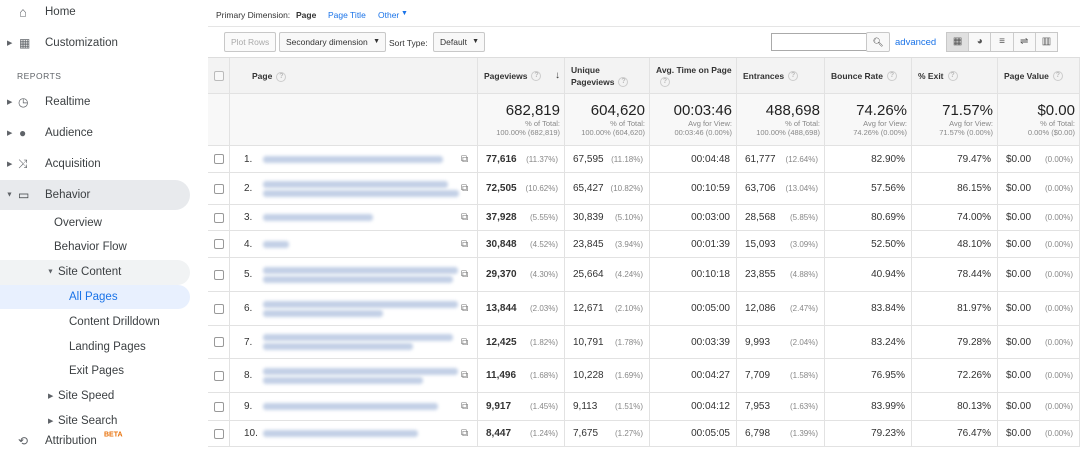 This screenshot has width=1080, height=452. Describe the element at coordinates (459, 42) in the screenshot. I see `sort-type-button: Default ▼` at that location.